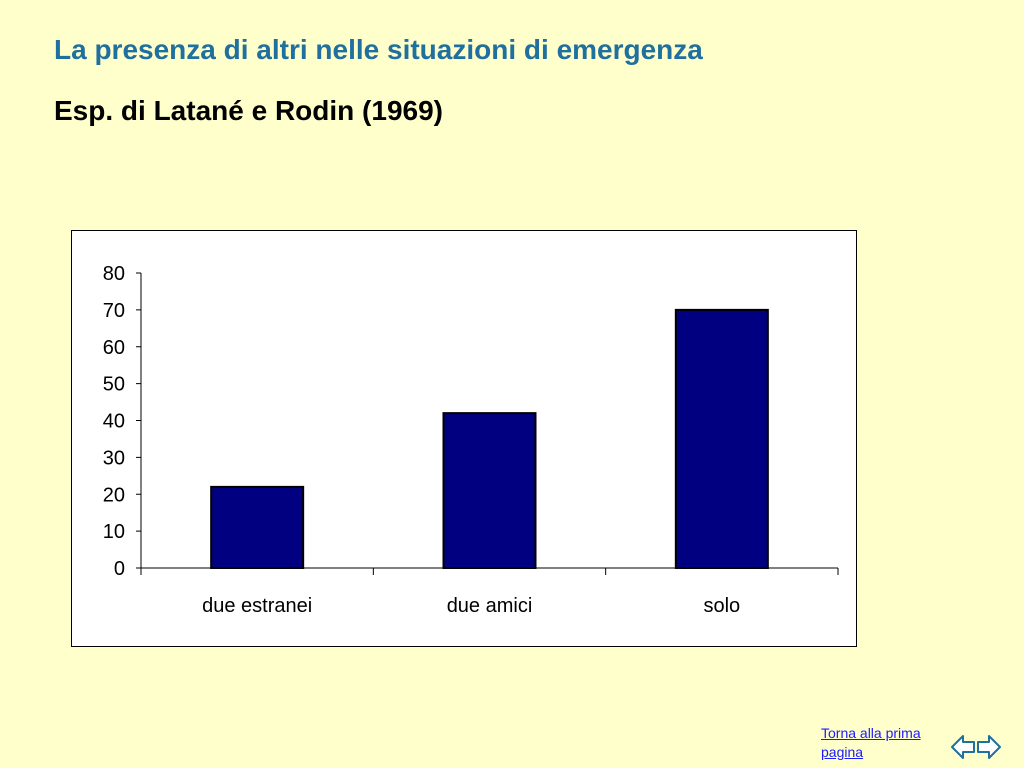 Image resolution: width=1024 pixels, height=768 pixels. Describe the element at coordinates (119, 569) in the screenshot. I see `y-tick-label: 0` at that location.